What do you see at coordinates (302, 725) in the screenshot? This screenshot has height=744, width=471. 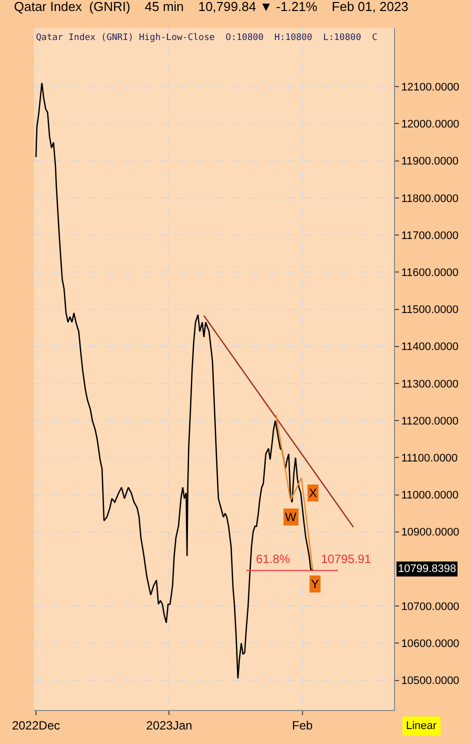 I see `x-tick-label: Feb` at bounding box center [302, 725].